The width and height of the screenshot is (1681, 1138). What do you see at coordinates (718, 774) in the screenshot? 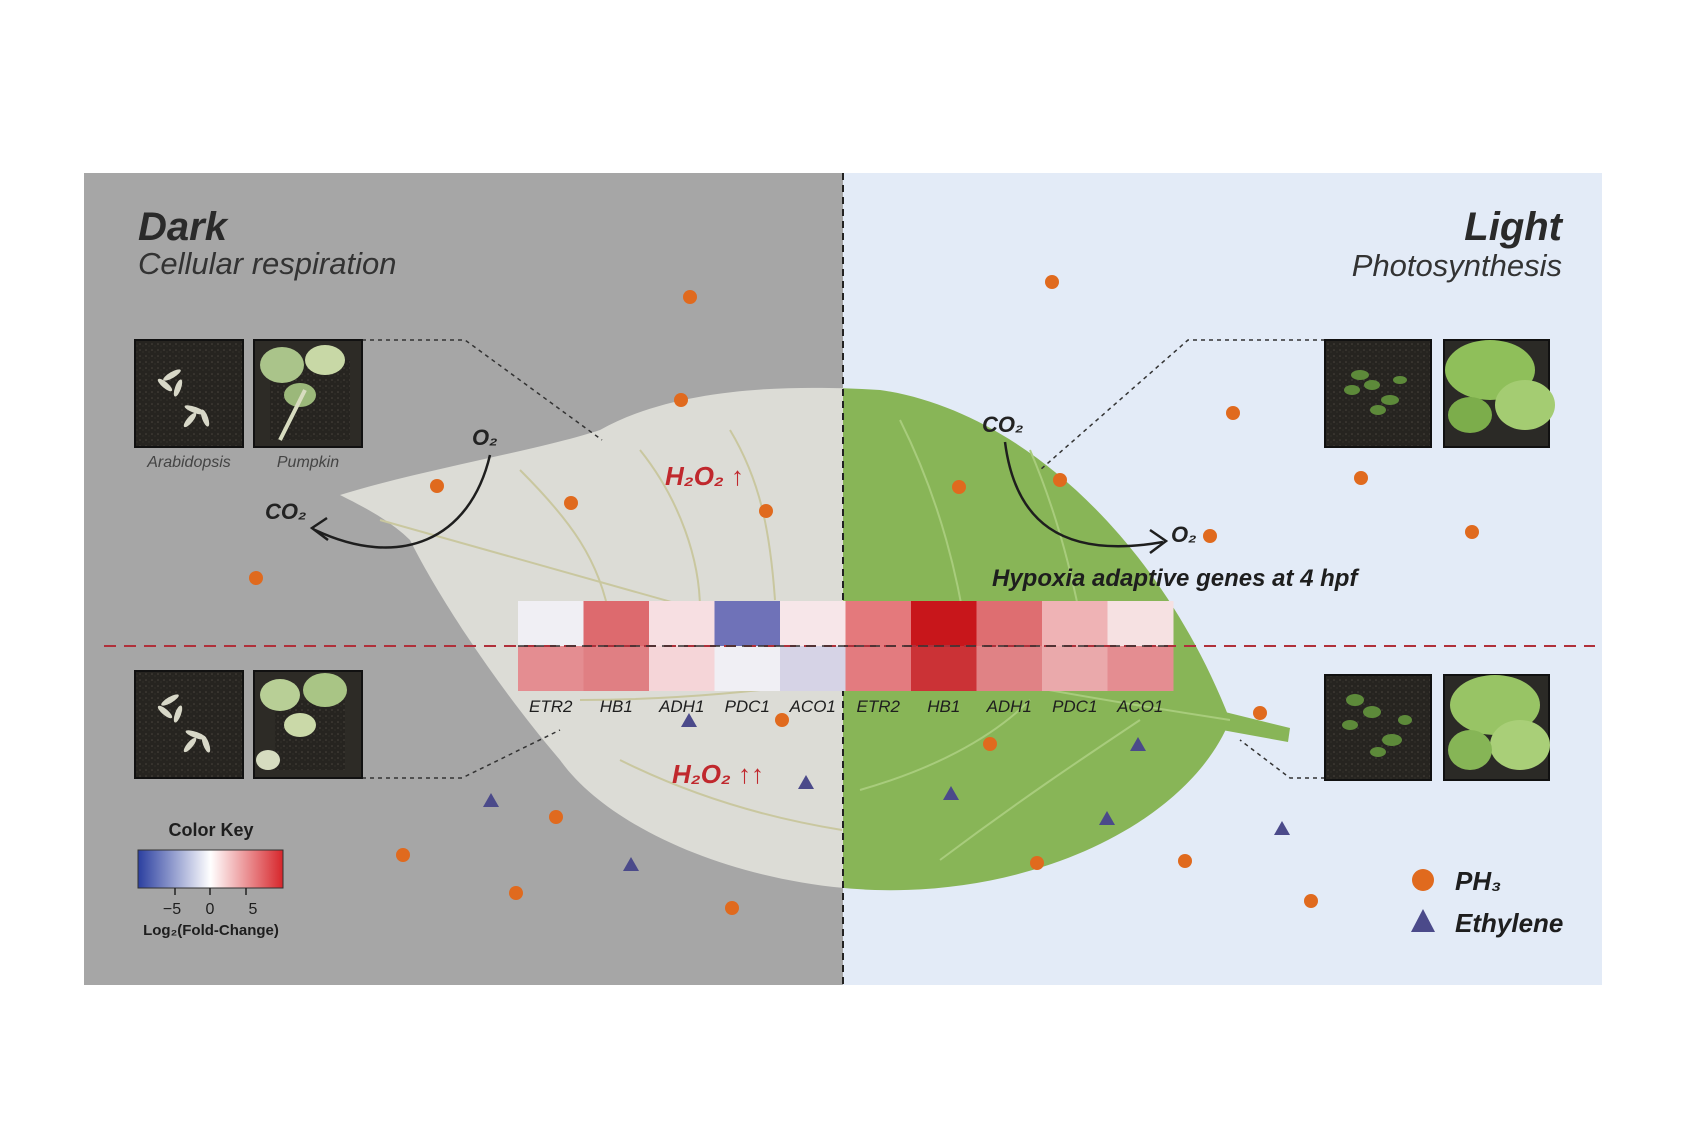
I see `h2o2-bottom-label: H₂O₂ ↑↑` at bounding box center [718, 774].